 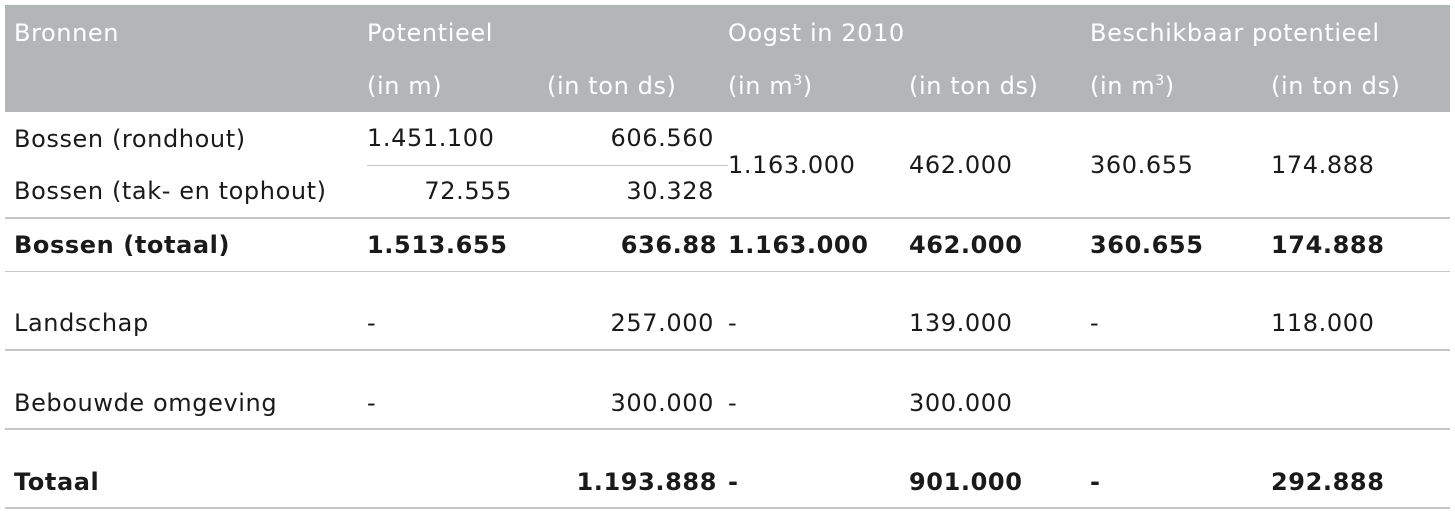 What do you see at coordinates (798, 81) in the screenshot?
I see `oogst-unit-m3-sup: 3` at bounding box center [798, 81].